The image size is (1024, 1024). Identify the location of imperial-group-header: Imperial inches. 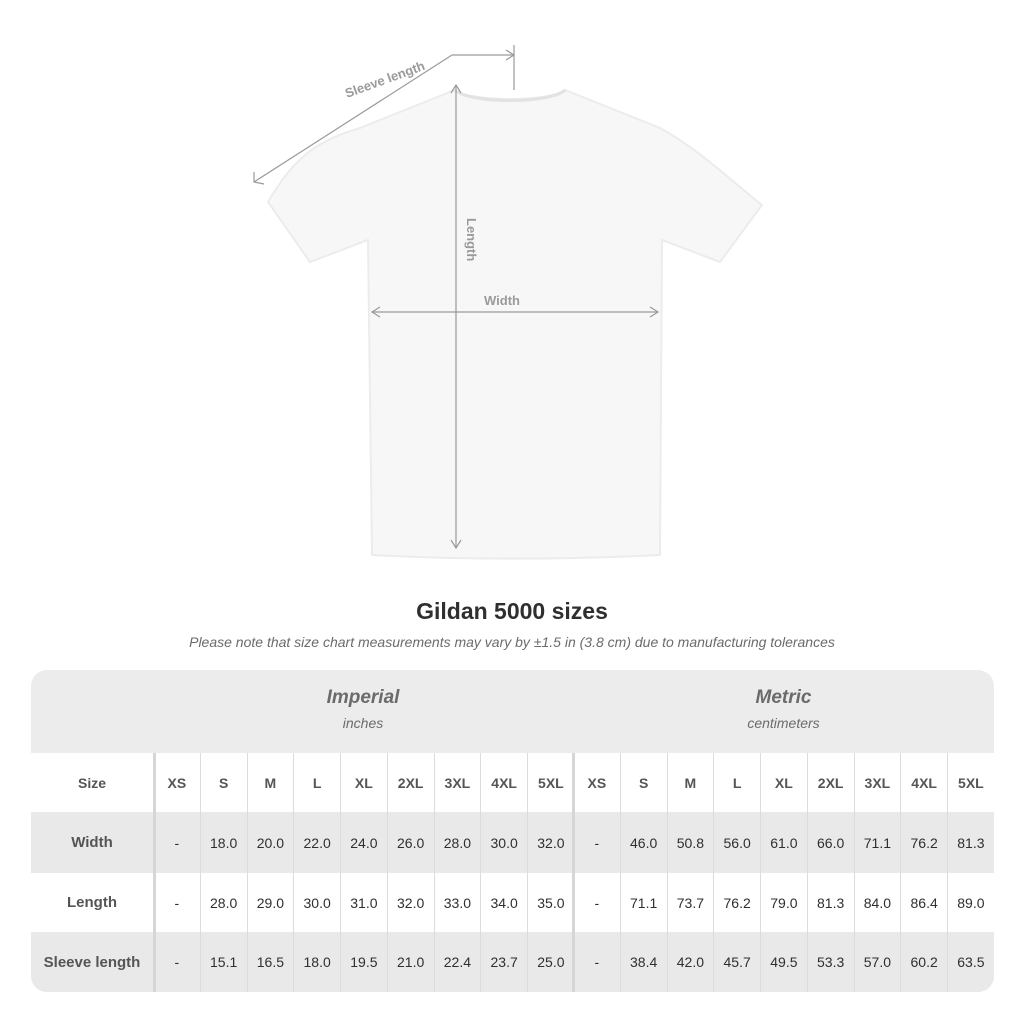
(363, 711).